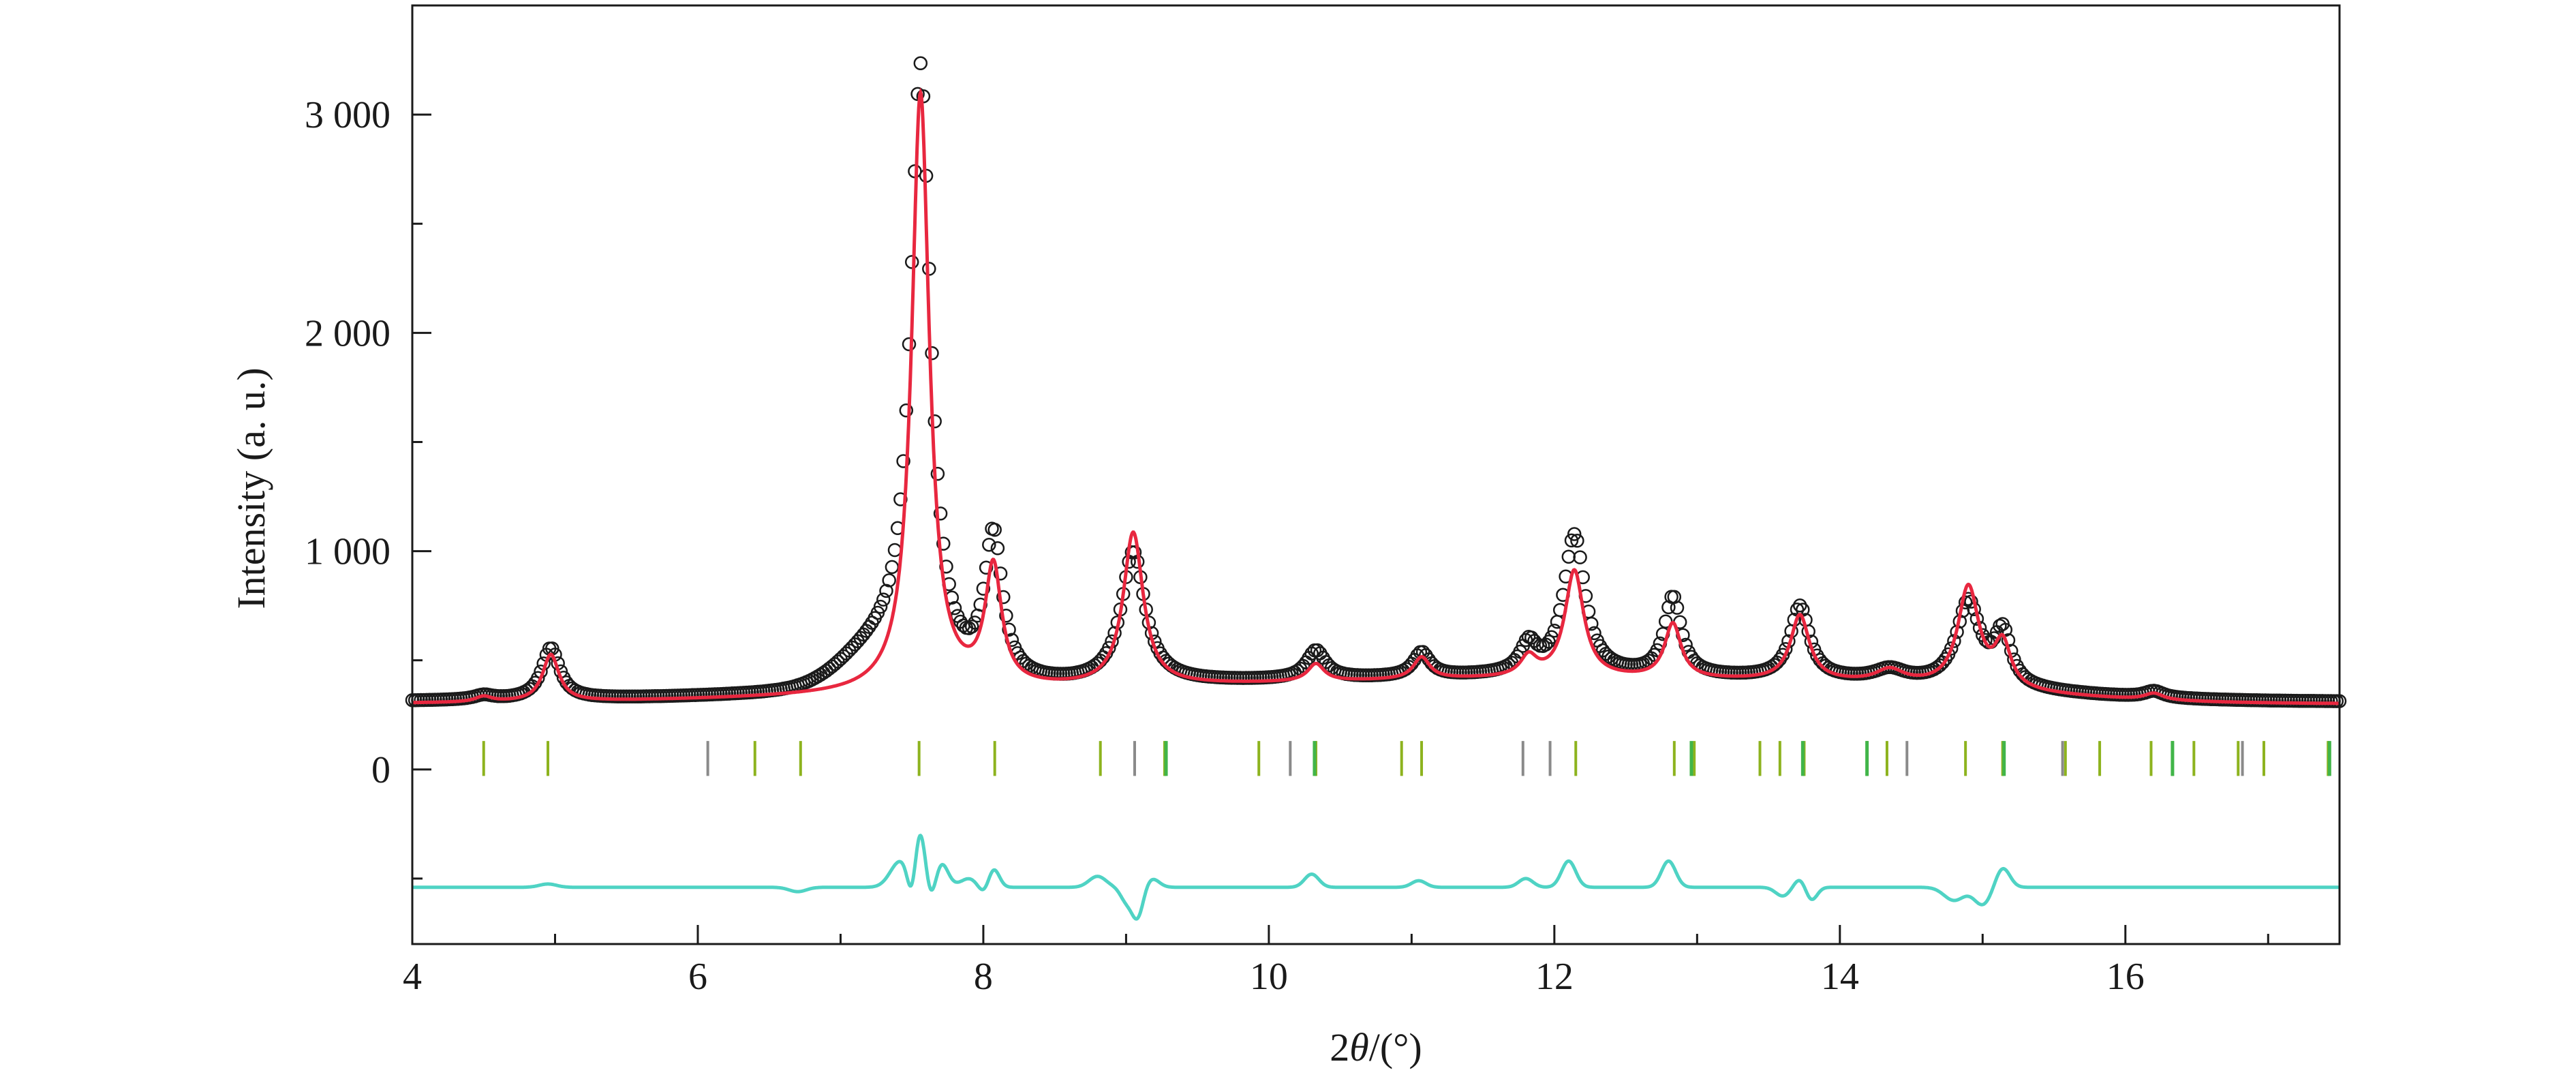 The image size is (2576, 1079). Describe the element at coordinates (380, 770) in the screenshot. I see `y-tick-label: 0` at that location.